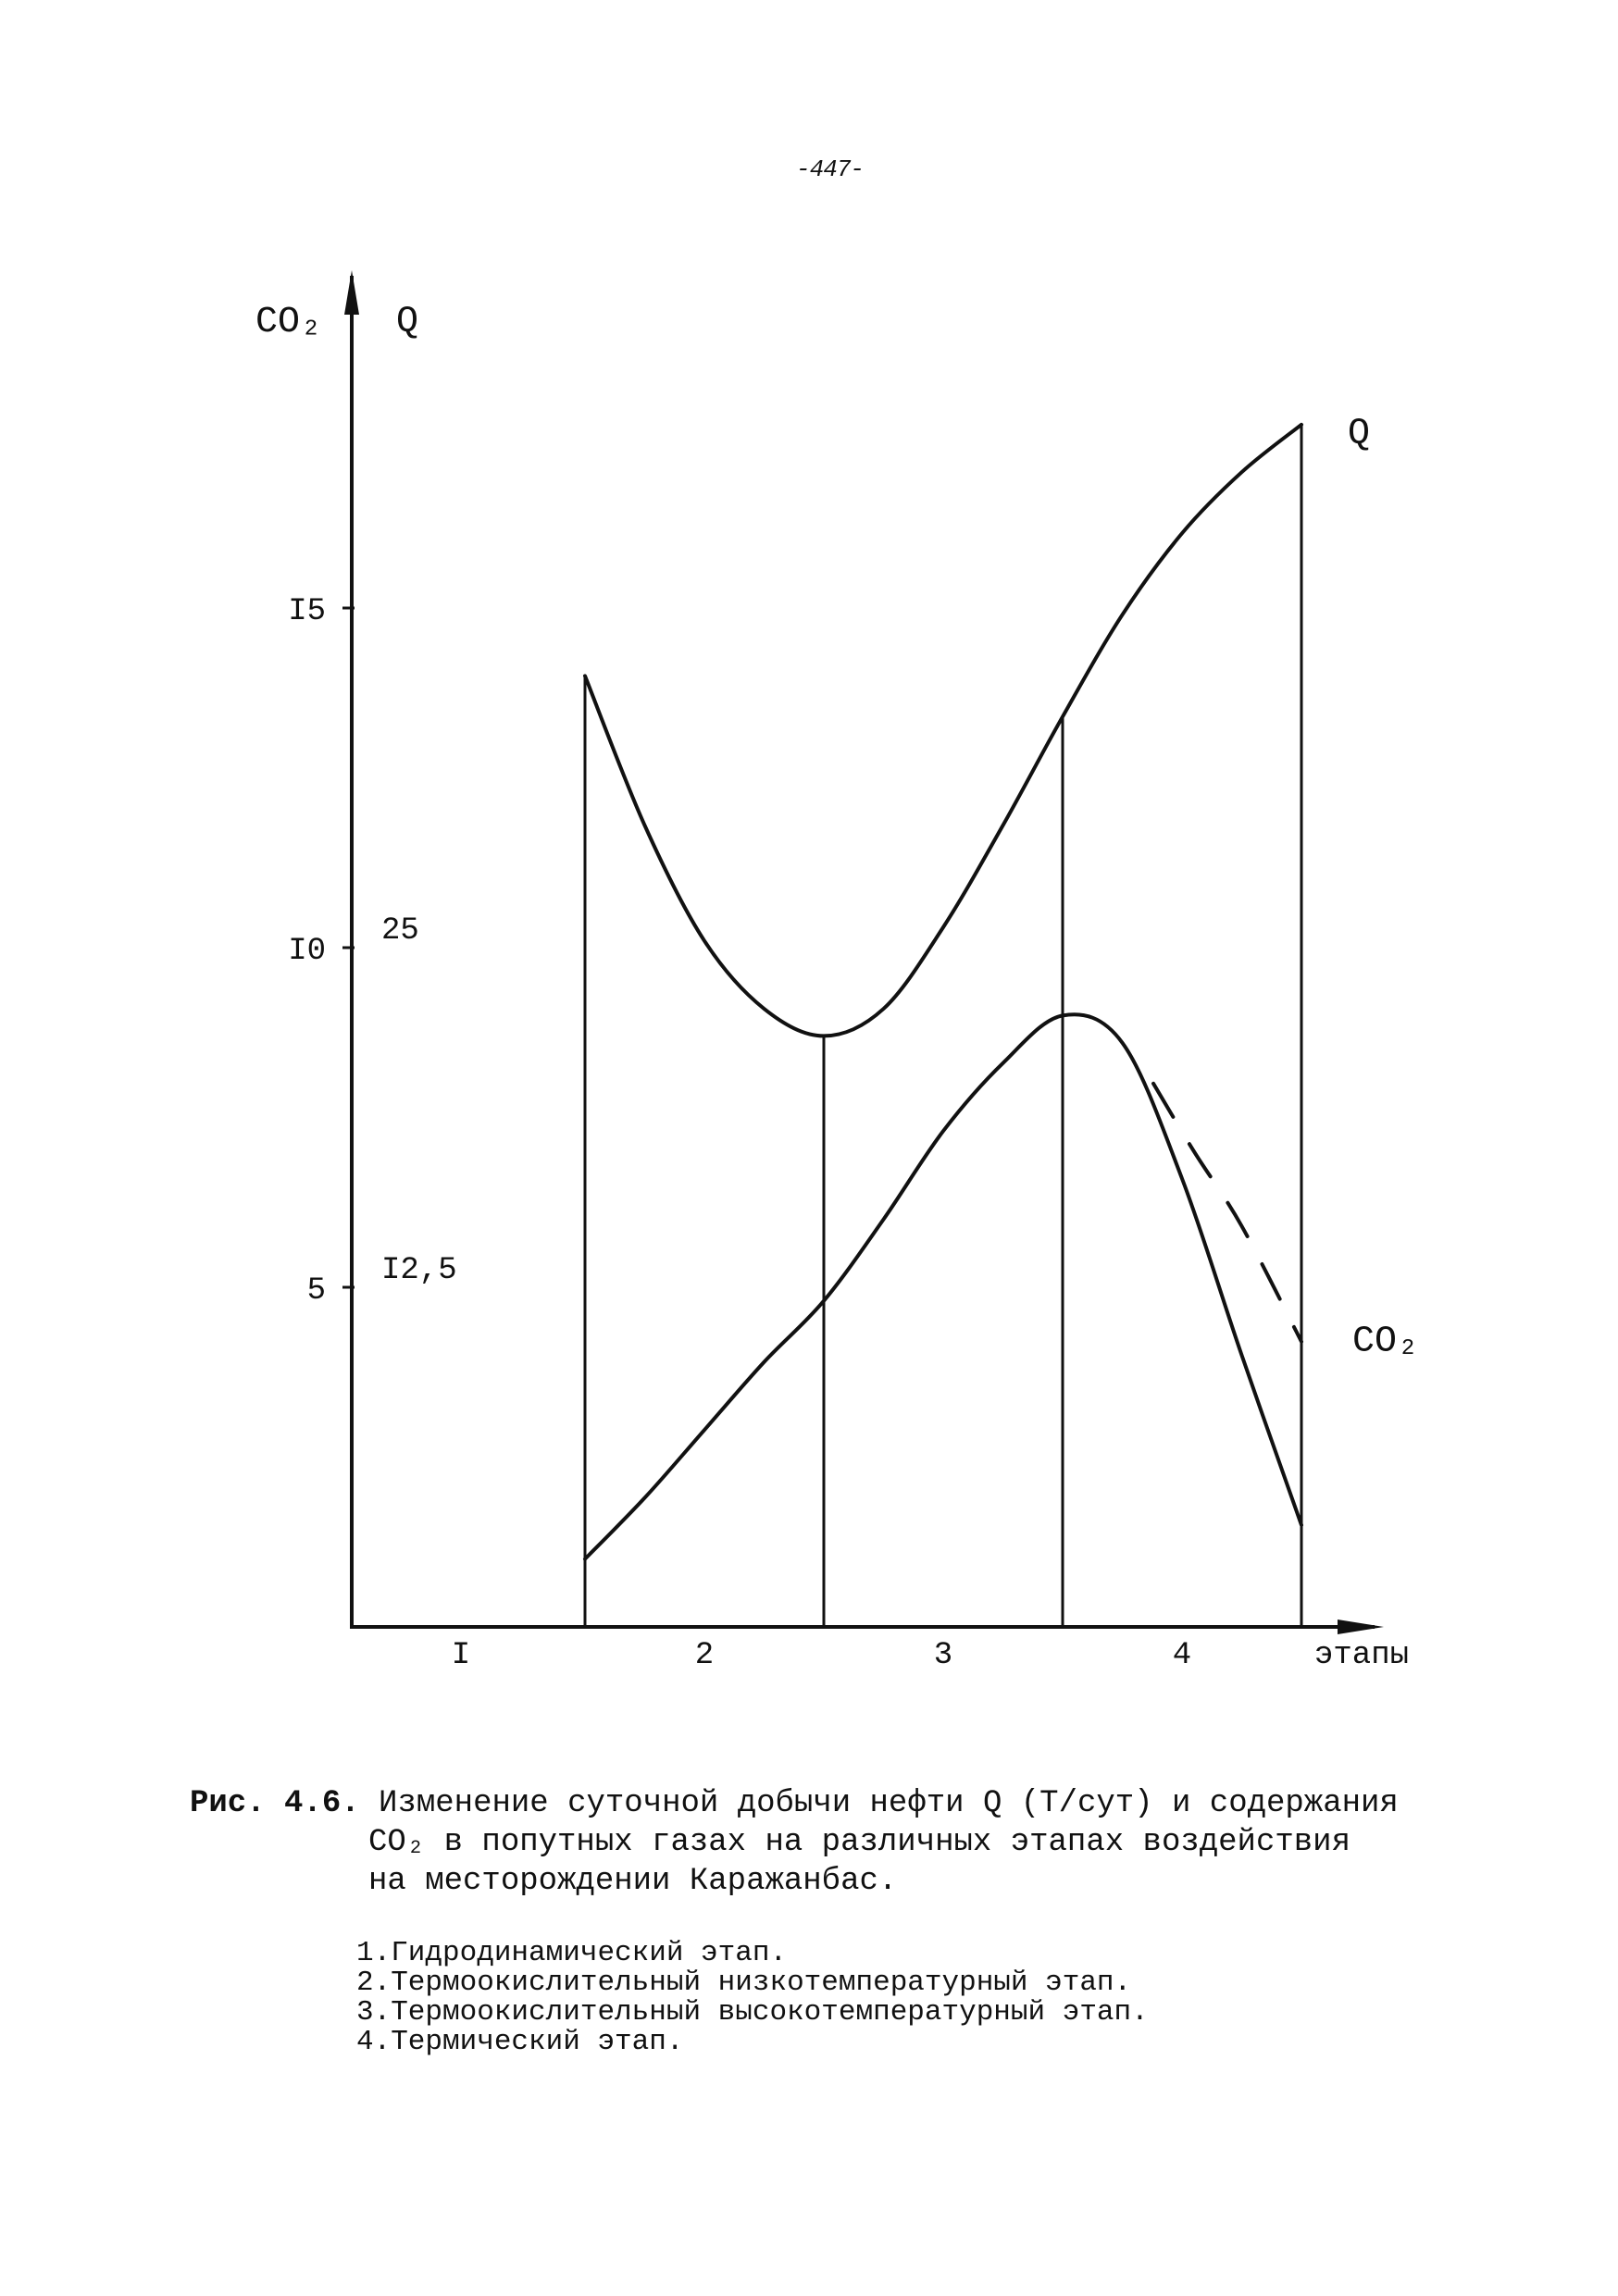 Image resolution: width=1618 pixels, height=2296 pixels. I want to click on stage-item-1: 1.Гидродинамический этап., so click(572, 1953).